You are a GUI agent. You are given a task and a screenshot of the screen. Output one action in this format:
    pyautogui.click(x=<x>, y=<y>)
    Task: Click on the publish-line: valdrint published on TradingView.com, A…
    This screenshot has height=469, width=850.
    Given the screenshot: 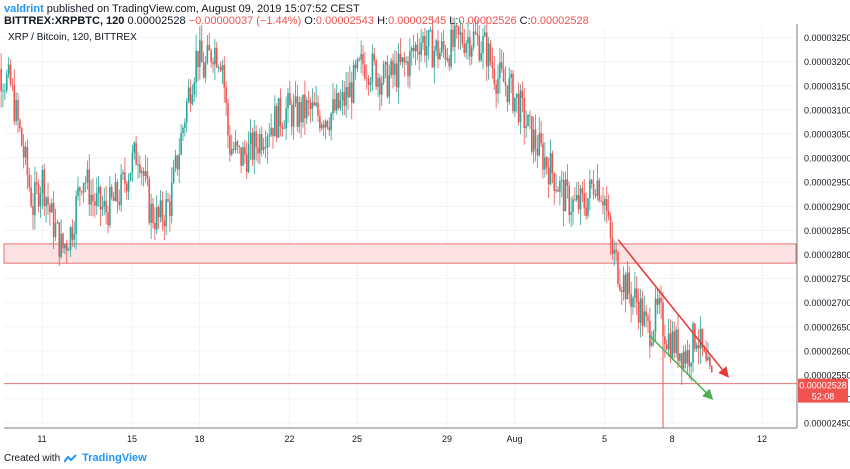 What is the action you would take?
    pyautogui.click(x=404, y=9)
    